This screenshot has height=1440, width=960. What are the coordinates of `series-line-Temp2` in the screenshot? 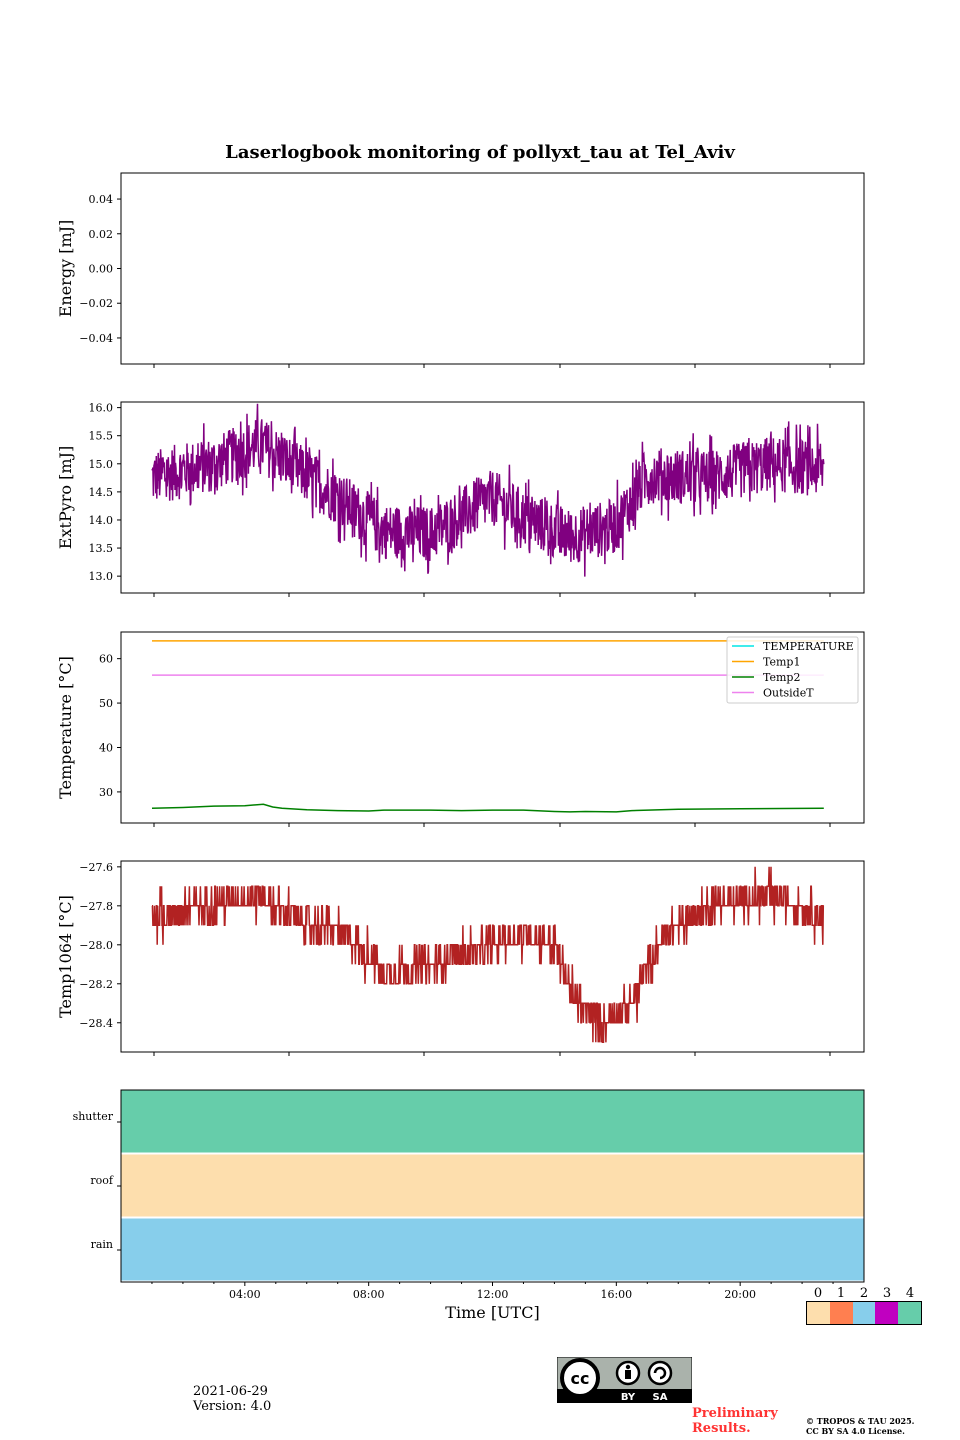 It's located at (487, 808).